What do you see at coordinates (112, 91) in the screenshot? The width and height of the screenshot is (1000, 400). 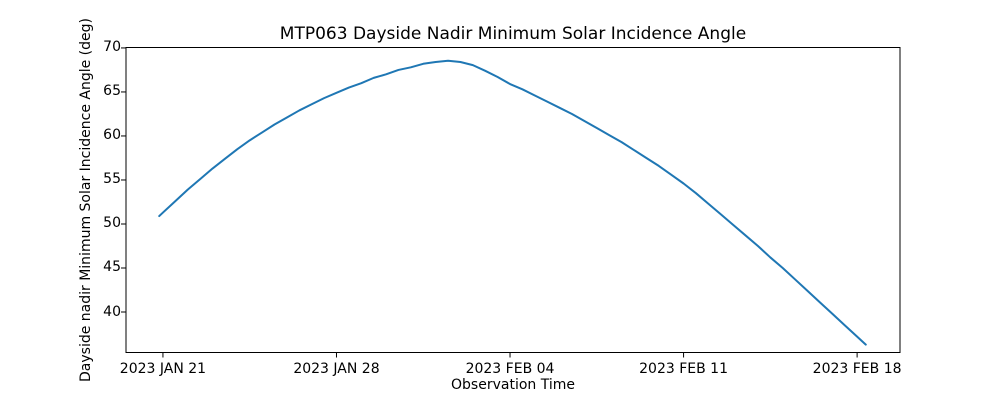 I see `y-tick-label: 65` at bounding box center [112, 91].